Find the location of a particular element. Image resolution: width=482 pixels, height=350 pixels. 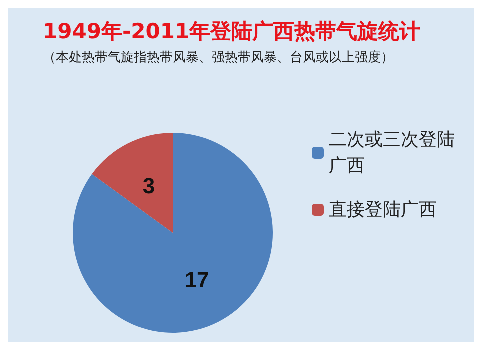

chart-subtitle: （本处热带气旋指热带风暴、强热带风暴、台风或以上强度） is located at coordinates (218, 58).